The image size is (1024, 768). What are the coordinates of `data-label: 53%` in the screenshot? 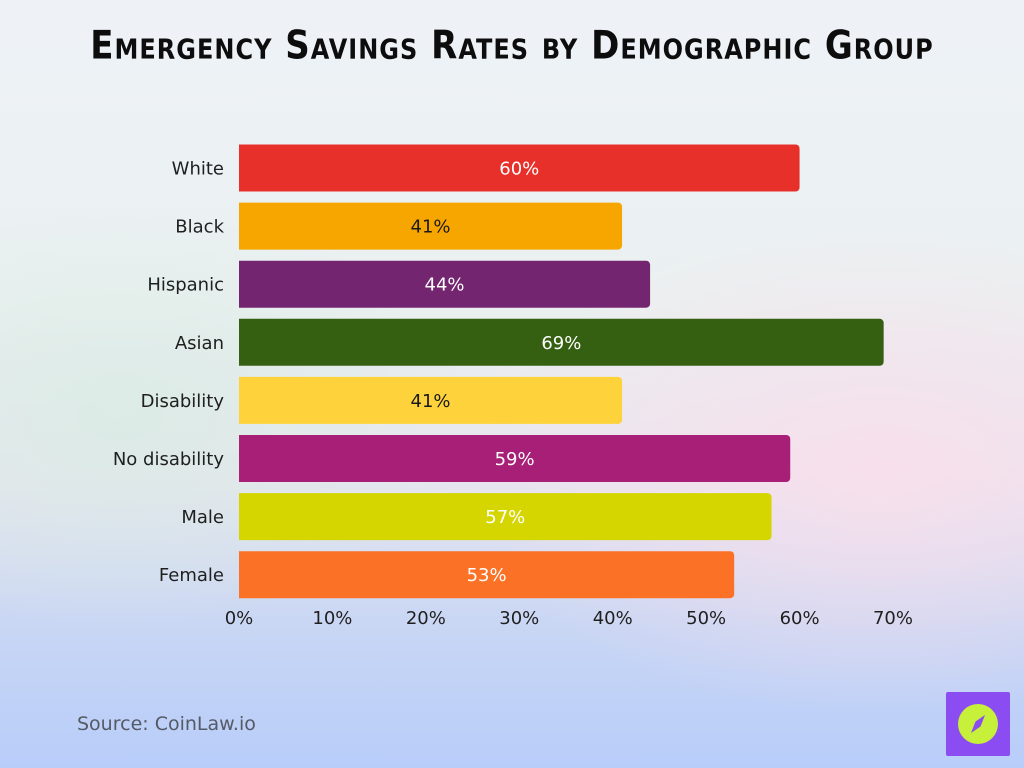 It's located at (487, 575).